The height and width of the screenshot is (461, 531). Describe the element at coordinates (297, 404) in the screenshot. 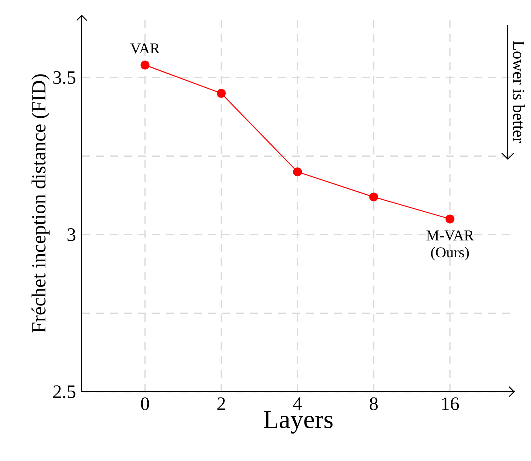

I see `x-tick-label: 4` at that location.